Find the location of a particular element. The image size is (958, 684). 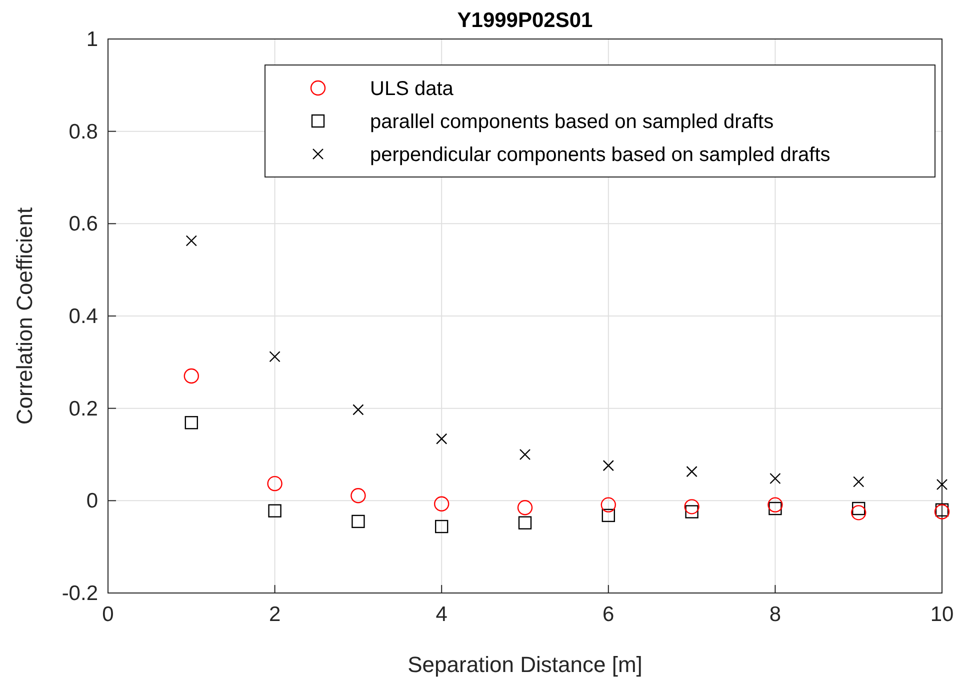

y-tick-label: 0 is located at coordinates (92, 501).